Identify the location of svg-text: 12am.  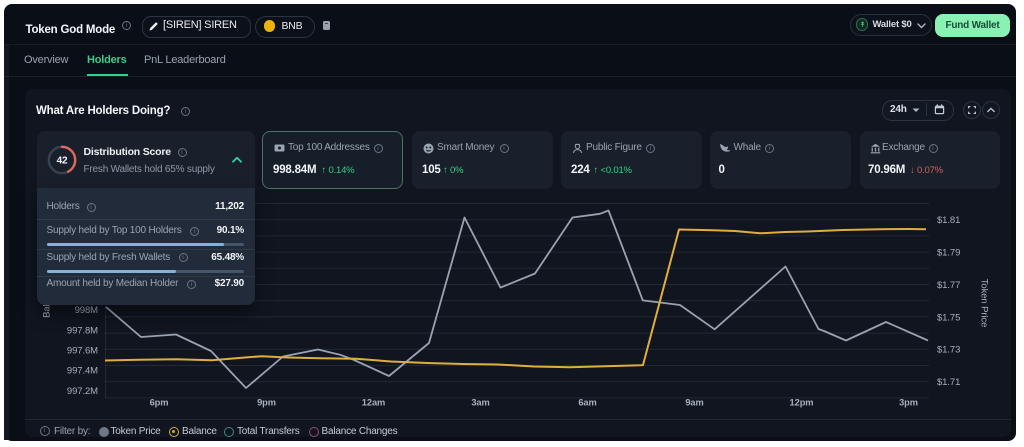
(373, 403).